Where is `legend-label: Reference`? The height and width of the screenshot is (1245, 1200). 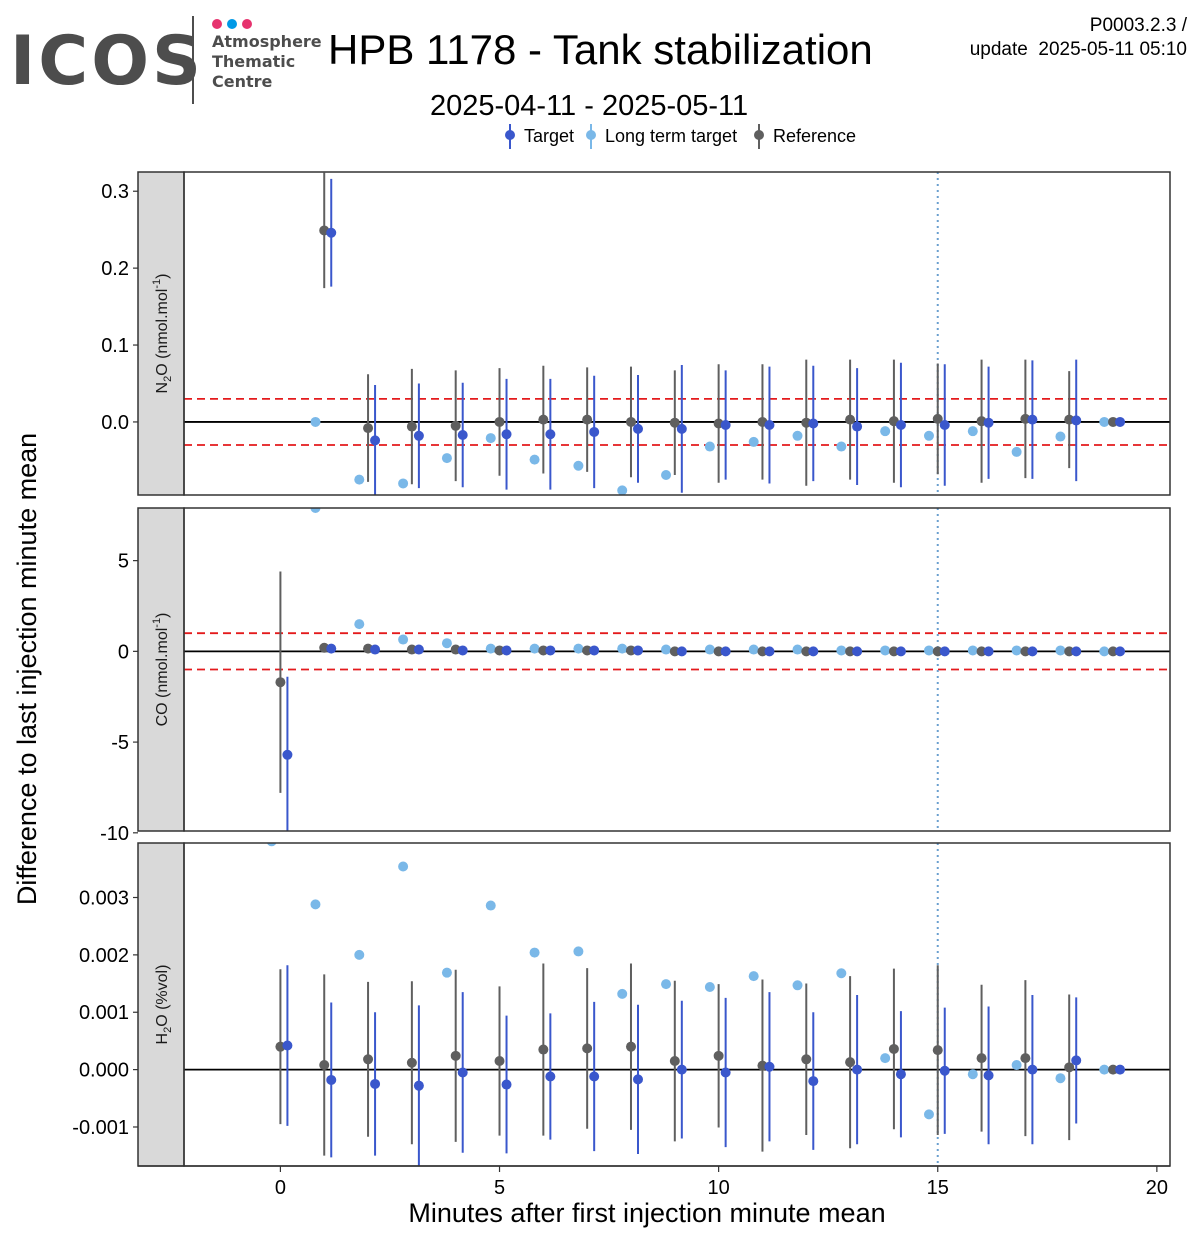 legend-label: Reference is located at coordinates (814, 136).